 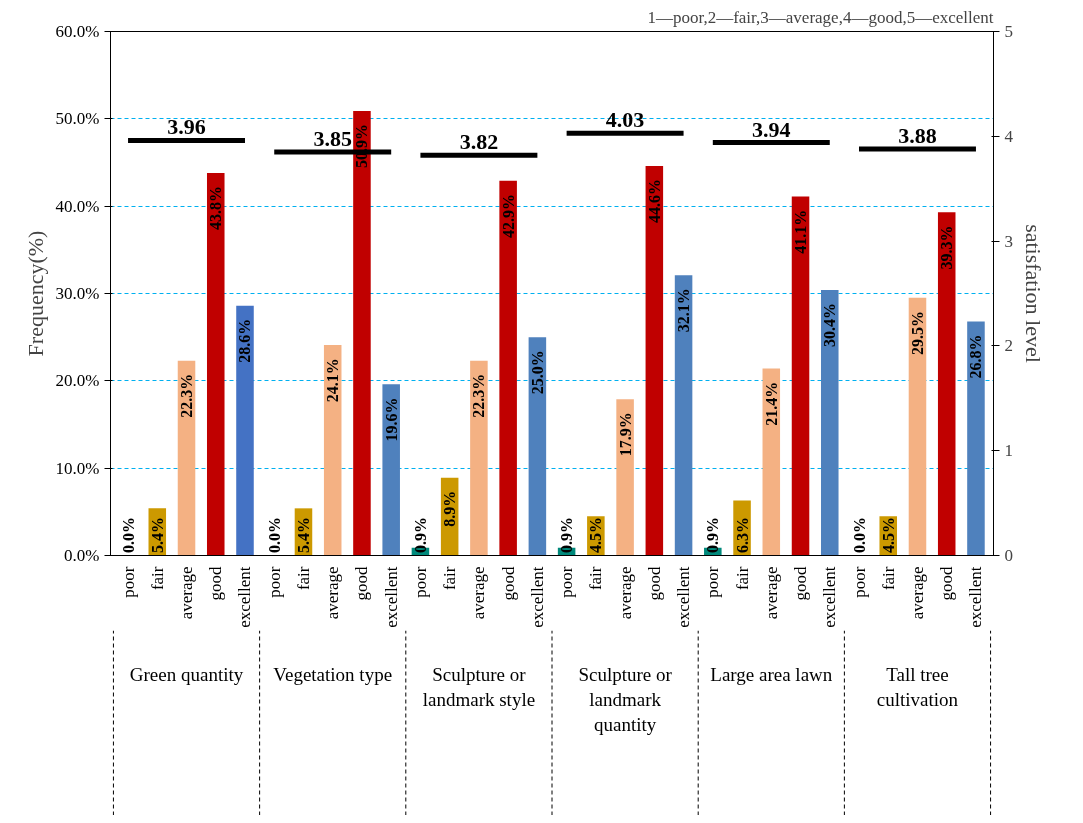 What do you see at coordinates (77, 381) in the screenshot?
I see `y-tick-label: 20.0%` at bounding box center [77, 381].